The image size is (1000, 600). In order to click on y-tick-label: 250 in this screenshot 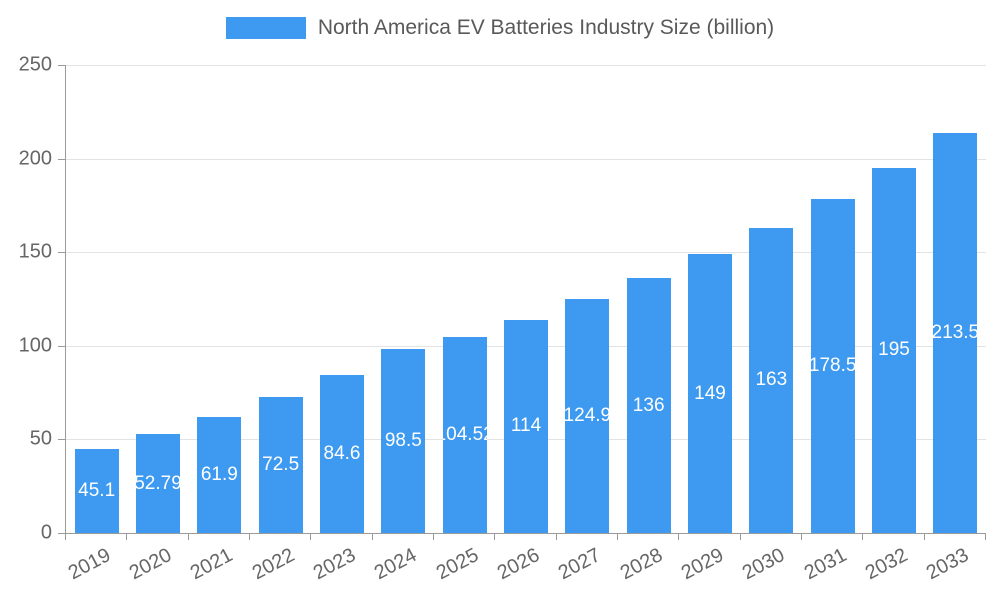, I will do `click(35, 64)`.